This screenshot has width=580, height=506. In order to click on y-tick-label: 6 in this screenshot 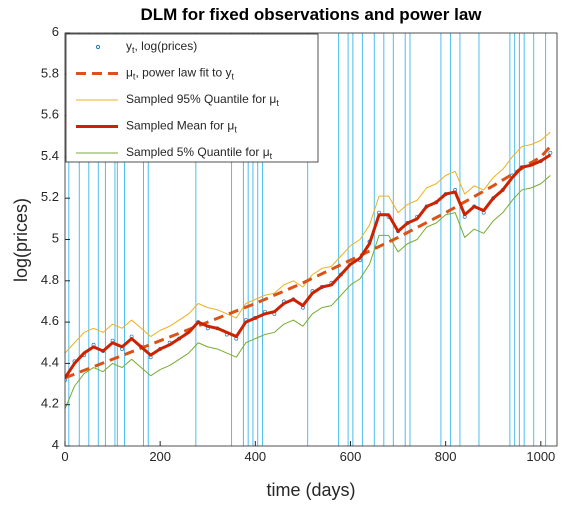, I will do `click(55, 31)`.